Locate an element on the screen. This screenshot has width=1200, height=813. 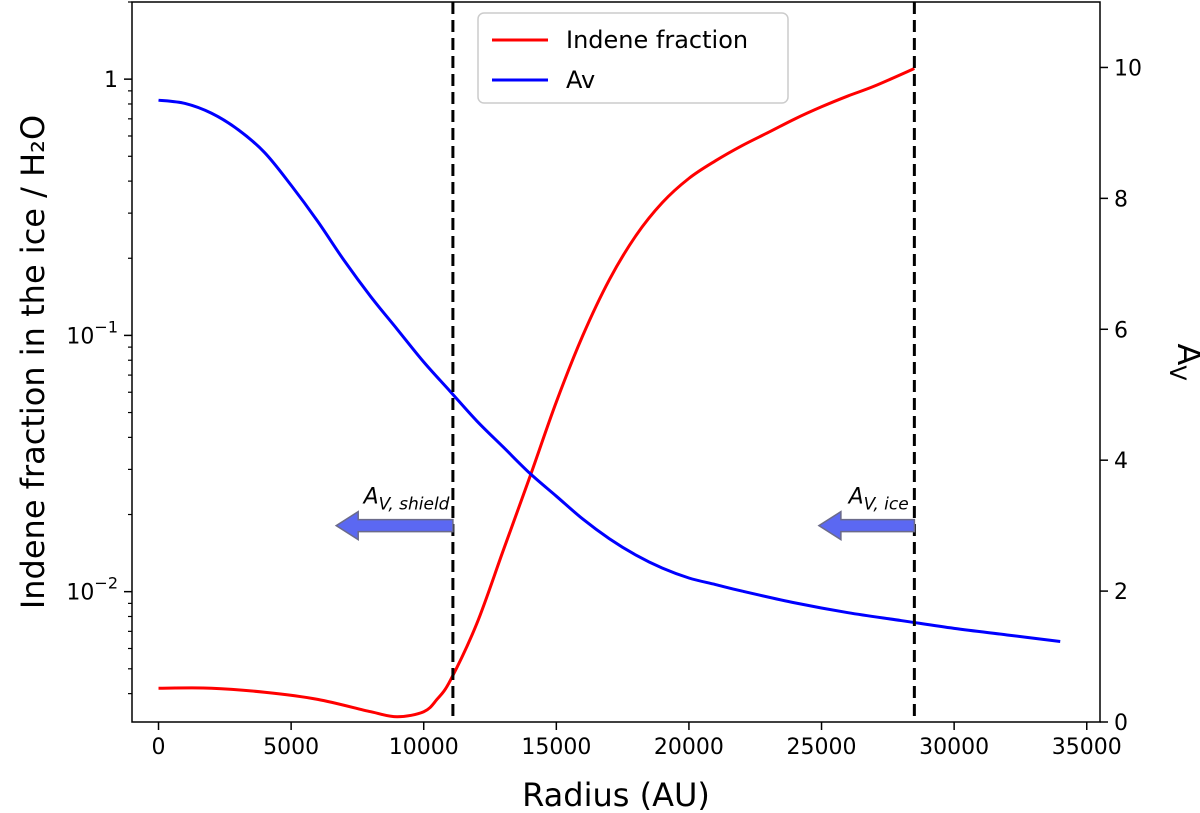
x-tick-label-30000: 30000 is located at coordinates (954, 747).